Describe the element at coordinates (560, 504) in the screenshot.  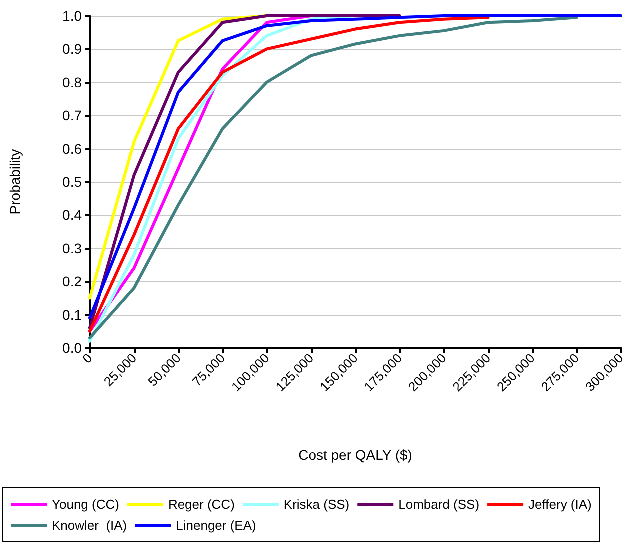
I see `legend-label: Jeffery (IA)` at that location.